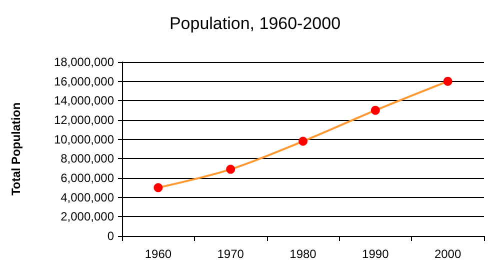 This screenshot has height=278, width=499. Describe the element at coordinates (376, 254) in the screenshot. I see `x-tick-label: 1990` at that location.